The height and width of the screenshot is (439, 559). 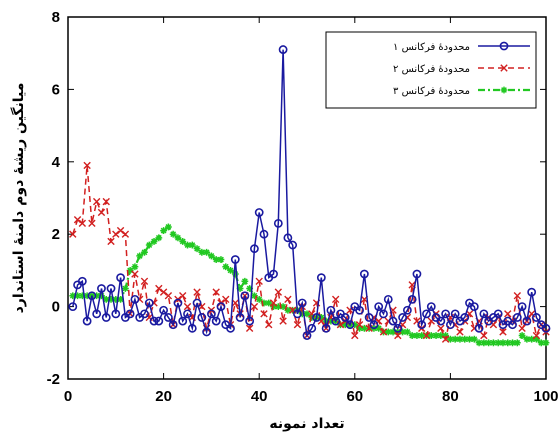 What do you see at coordinates (18, 198) in the screenshot?
I see `y-axis-title: میانگین ریشهٔ دوم دامنهٔ استاندارد` at bounding box center [18, 198].